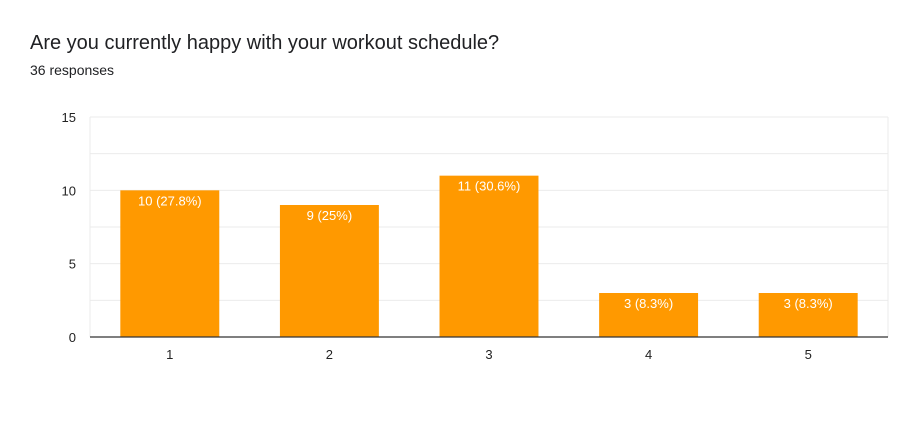 Image resolution: width=904 pixels, height=430 pixels. I want to click on y-tick-label: 10, so click(69, 190).